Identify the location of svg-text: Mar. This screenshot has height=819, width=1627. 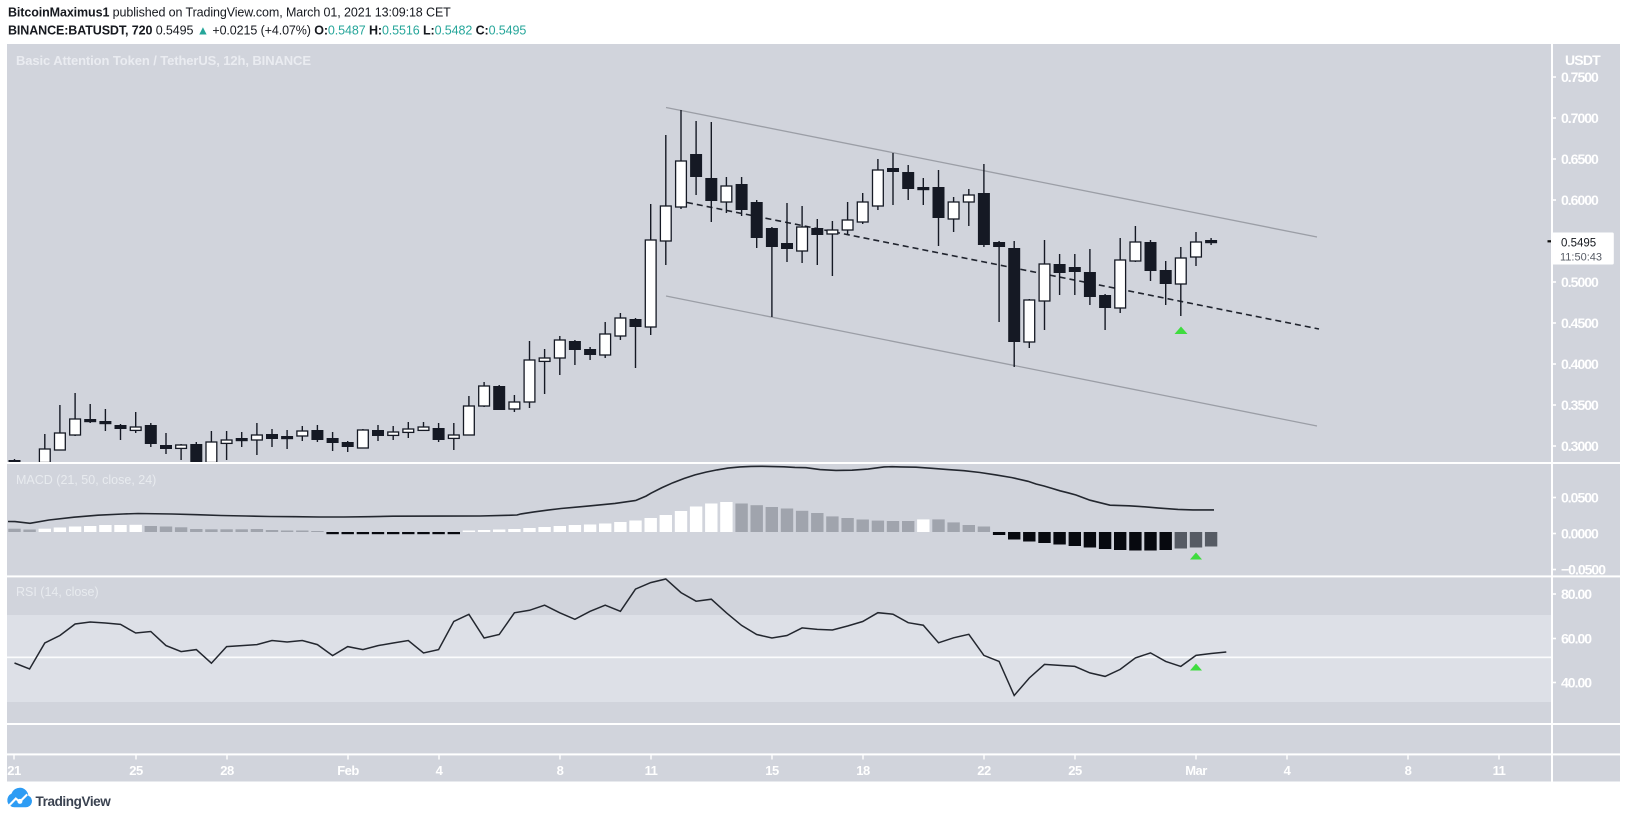
(1196, 770).